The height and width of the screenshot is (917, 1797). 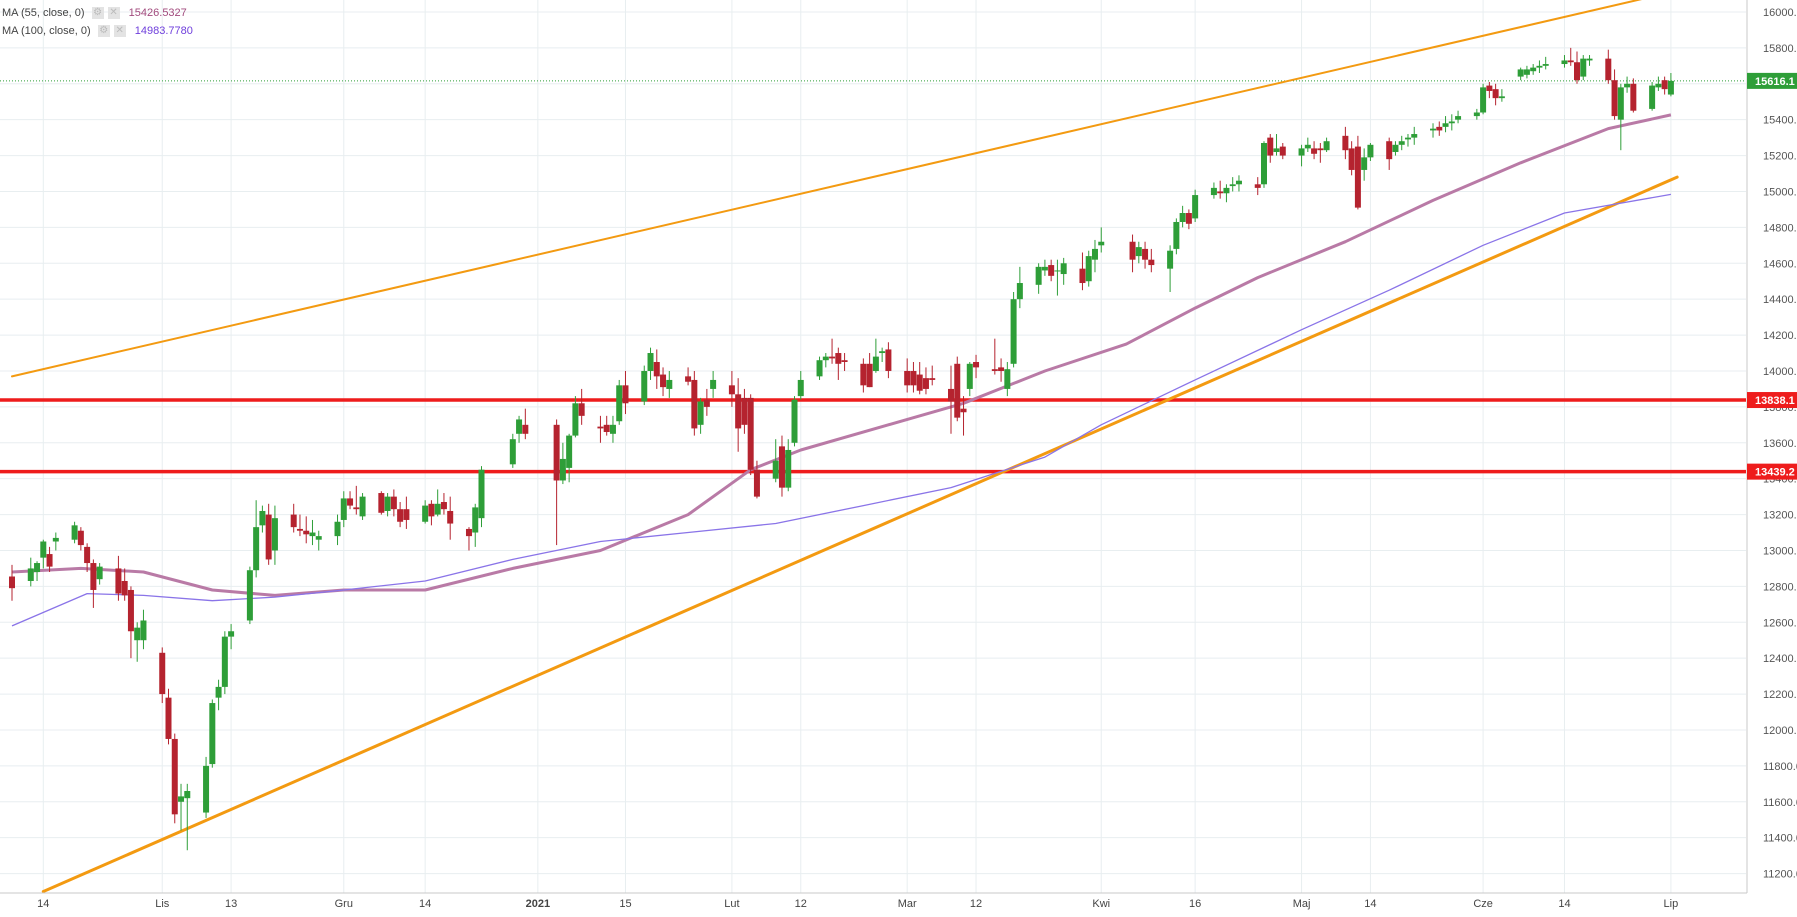 I want to click on legend-ma100: MA (100, close, 0) ⚙ ✕ 14983.7780, so click(x=97, y=31).